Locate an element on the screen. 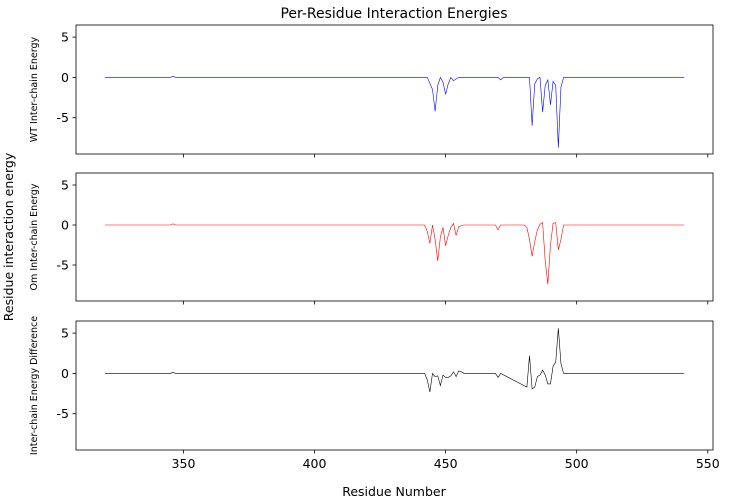  x-tick-label-2-3: 500 is located at coordinates (577, 463).